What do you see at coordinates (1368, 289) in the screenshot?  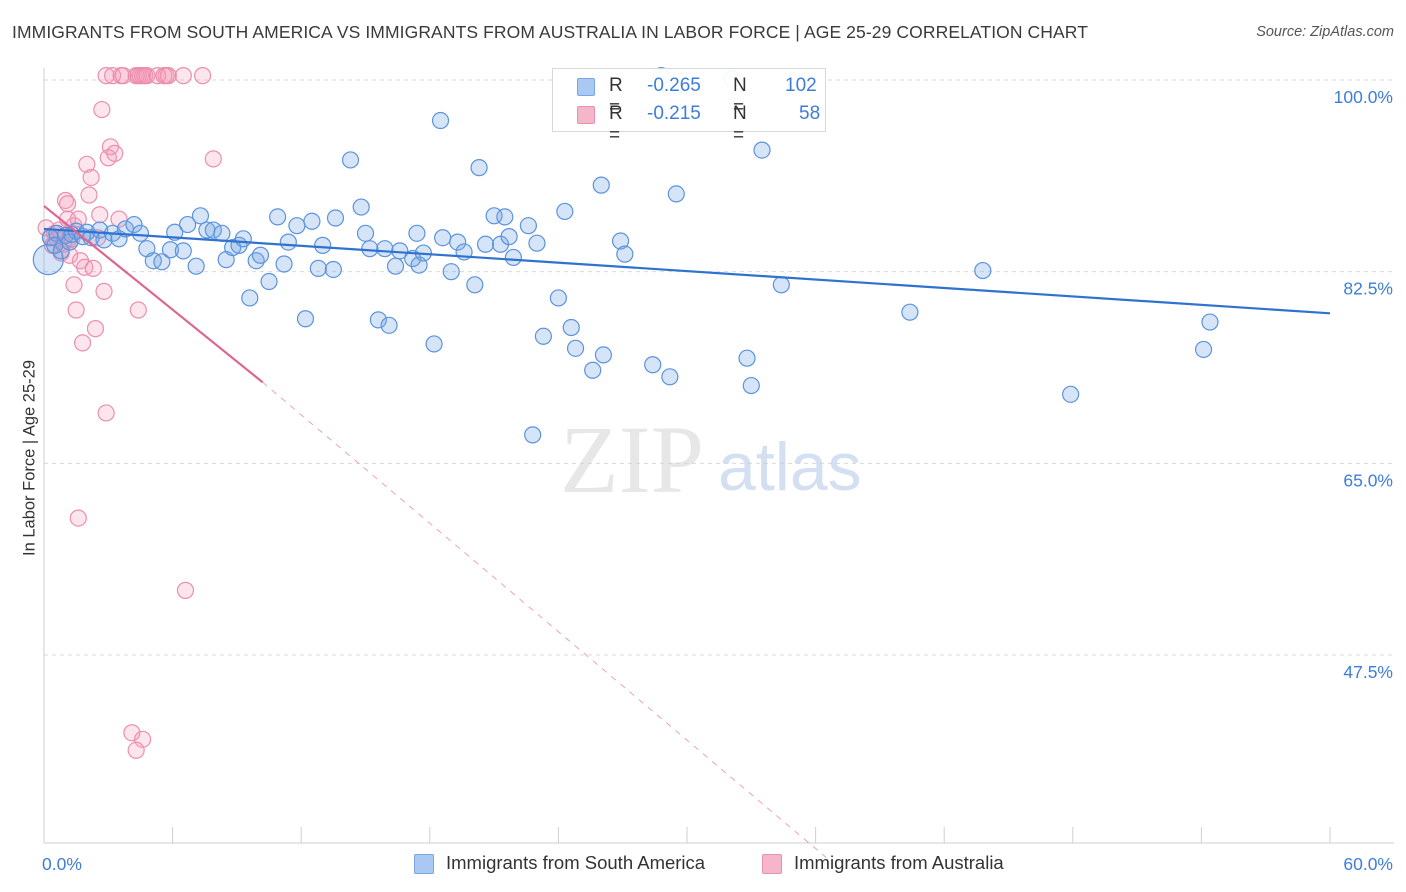 I see `y-tick-label: 82.5%` at bounding box center [1368, 289].